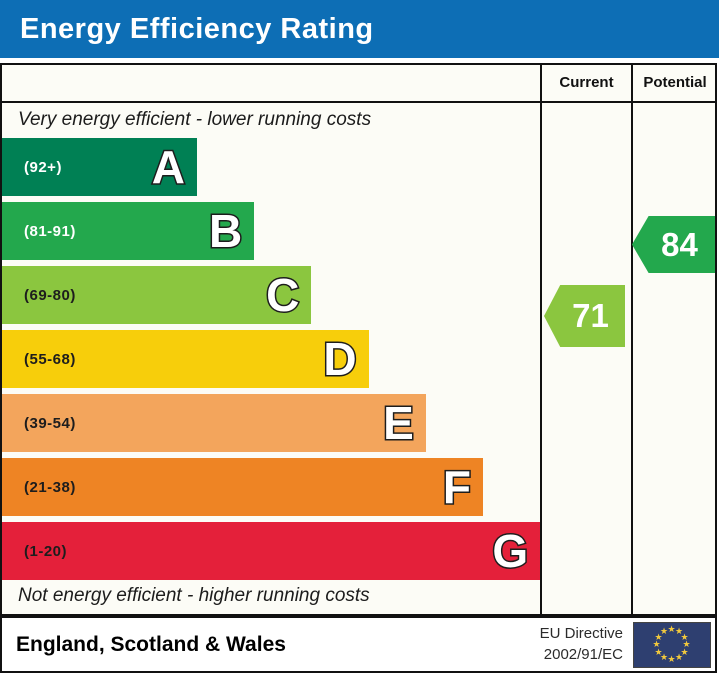 This screenshot has width=719, height=675. What do you see at coordinates (50, 295) in the screenshot?
I see `band-range-label: (69-80)` at bounding box center [50, 295].